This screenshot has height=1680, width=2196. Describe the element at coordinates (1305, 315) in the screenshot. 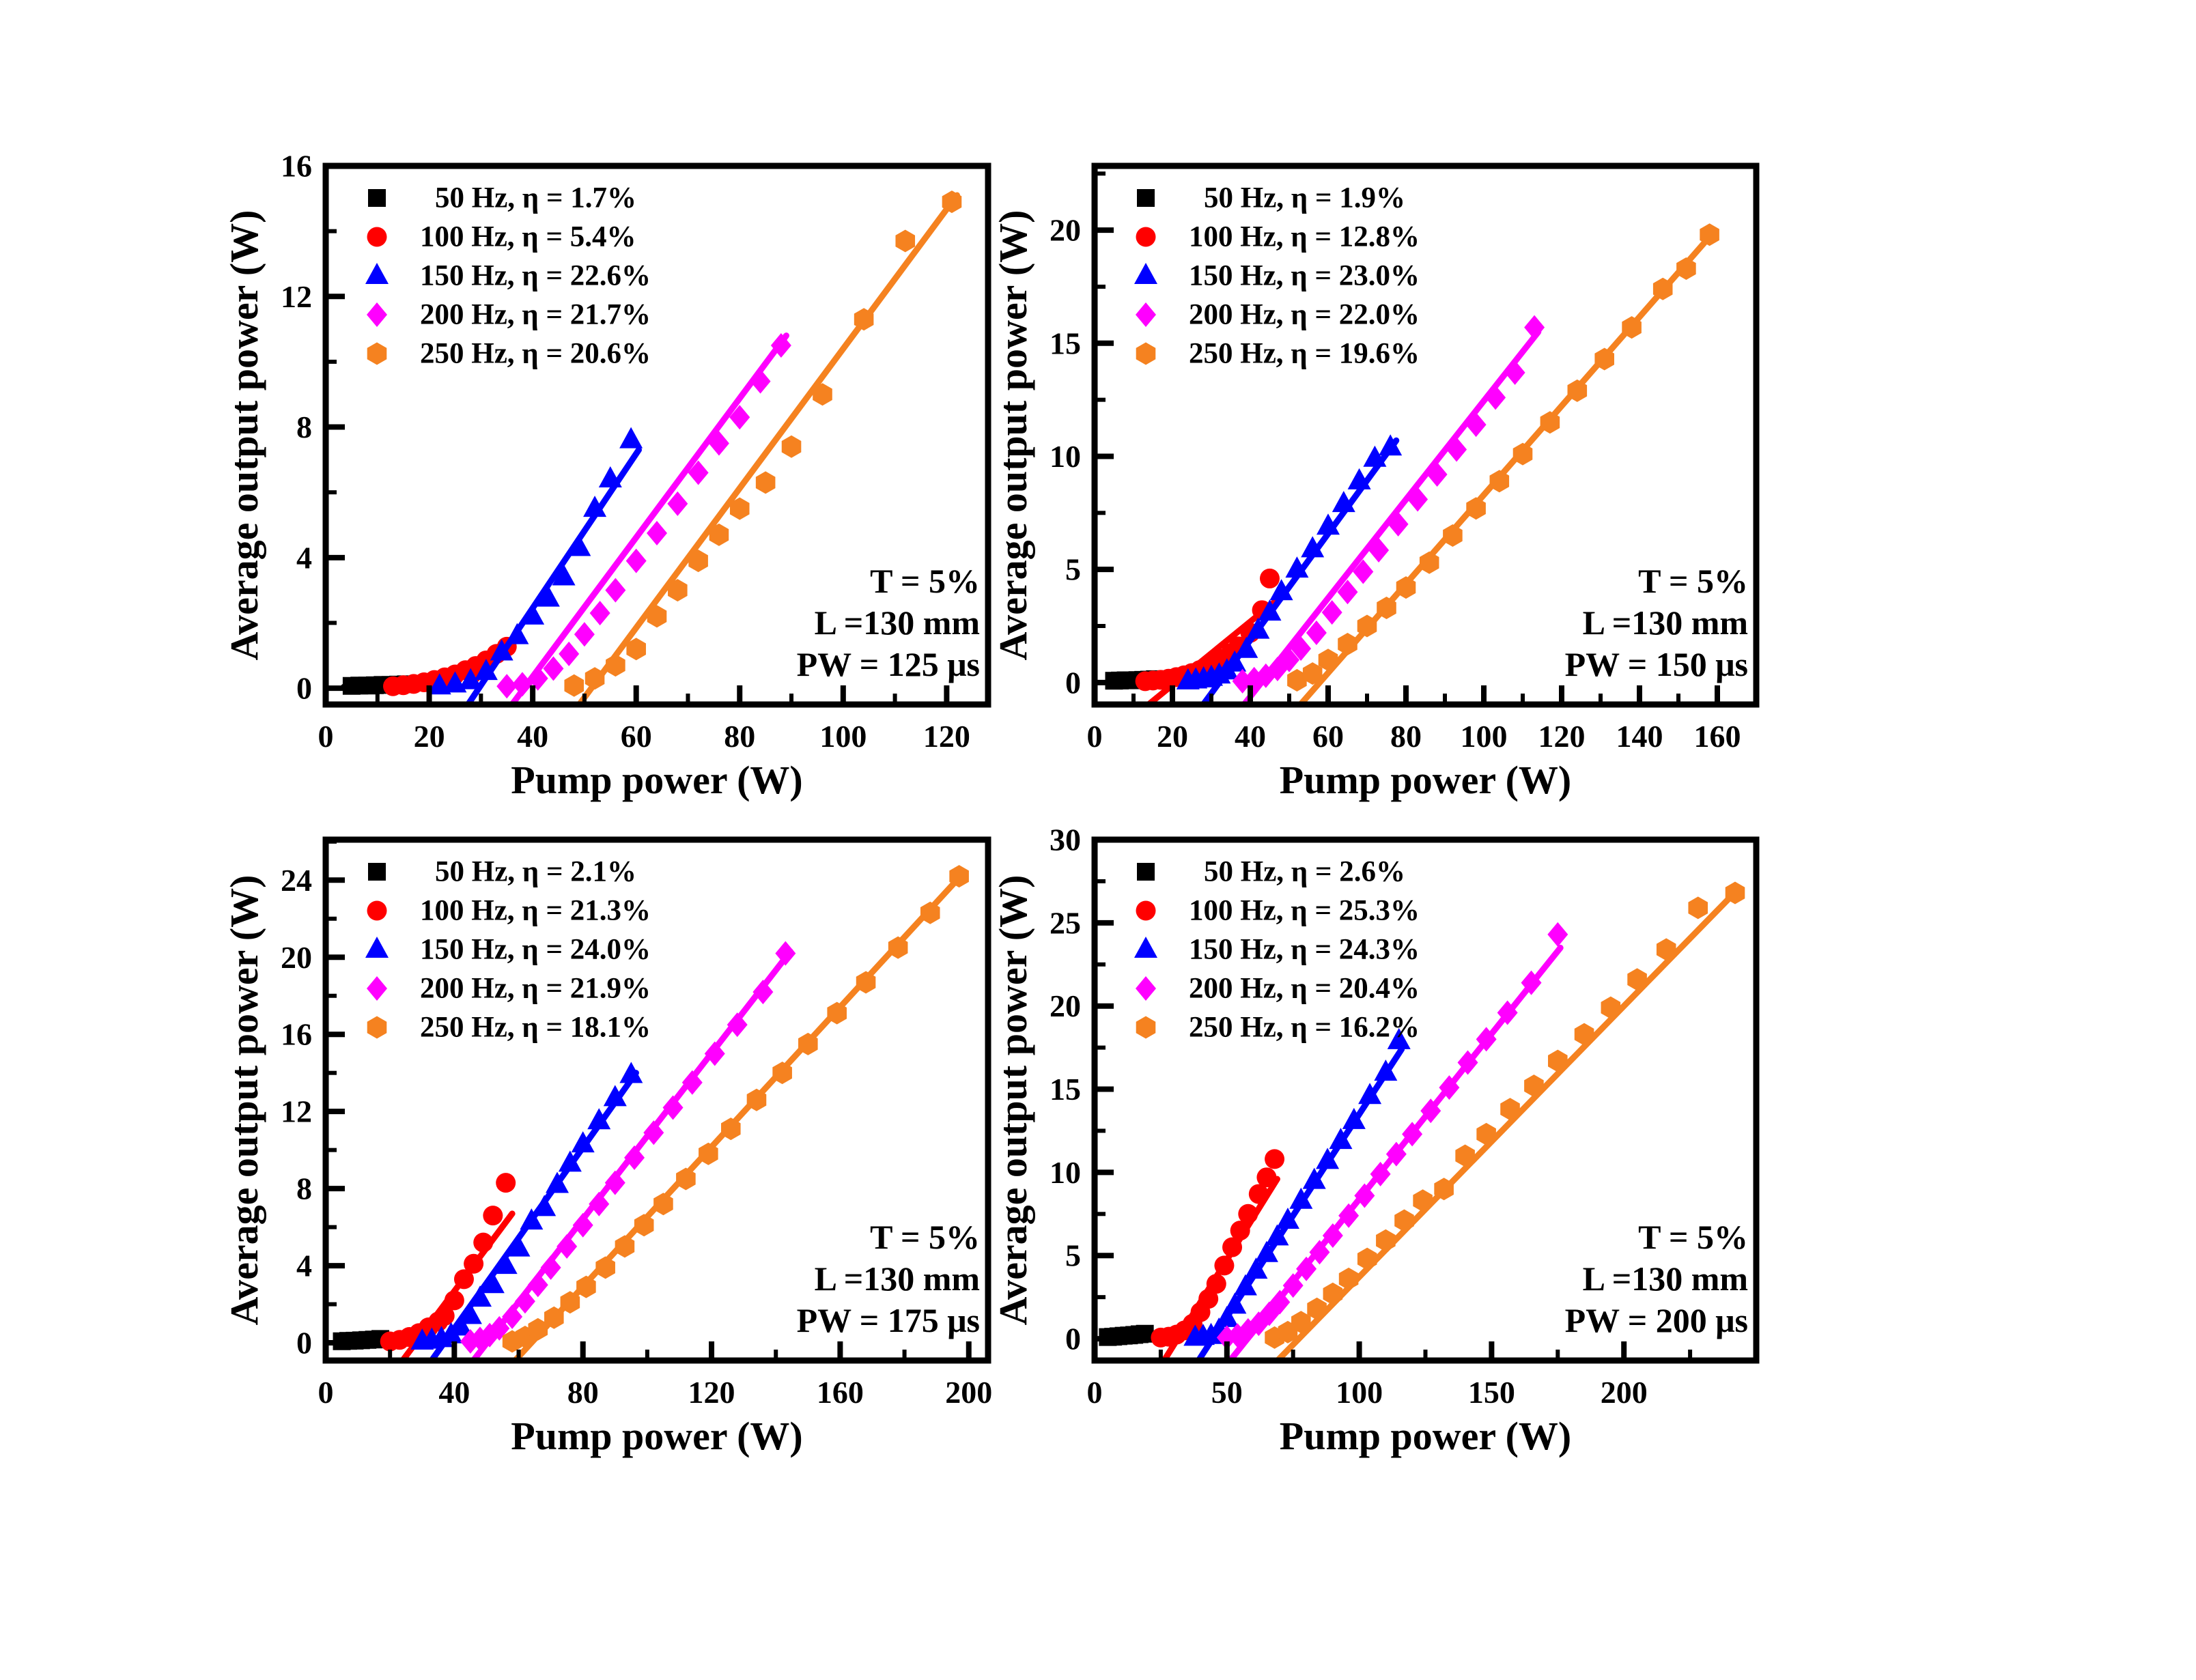

I see `legend-label: 200 Hz, η = 22.0%` at that location.